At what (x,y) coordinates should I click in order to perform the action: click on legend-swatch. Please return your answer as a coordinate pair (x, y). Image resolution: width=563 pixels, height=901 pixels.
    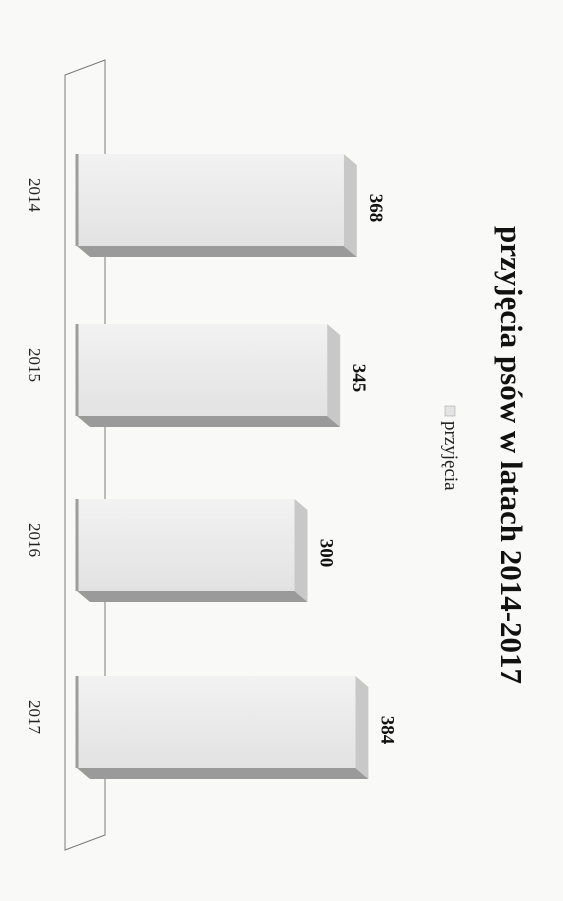
    Looking at the image, I should click on (450, 411).